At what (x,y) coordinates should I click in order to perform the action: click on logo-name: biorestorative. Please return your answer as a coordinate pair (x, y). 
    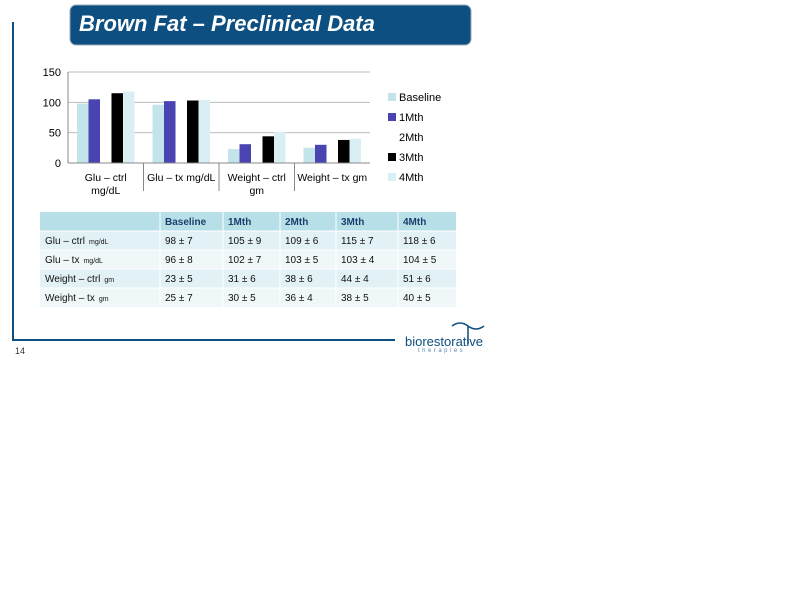
    Looking at the image, I should click on (444, 341).